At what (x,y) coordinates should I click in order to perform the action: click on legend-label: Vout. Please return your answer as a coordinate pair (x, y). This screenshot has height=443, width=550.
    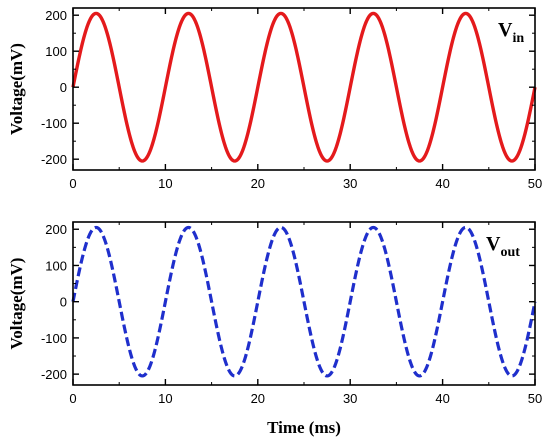
    Looking at the image, I should click on (503, 246).